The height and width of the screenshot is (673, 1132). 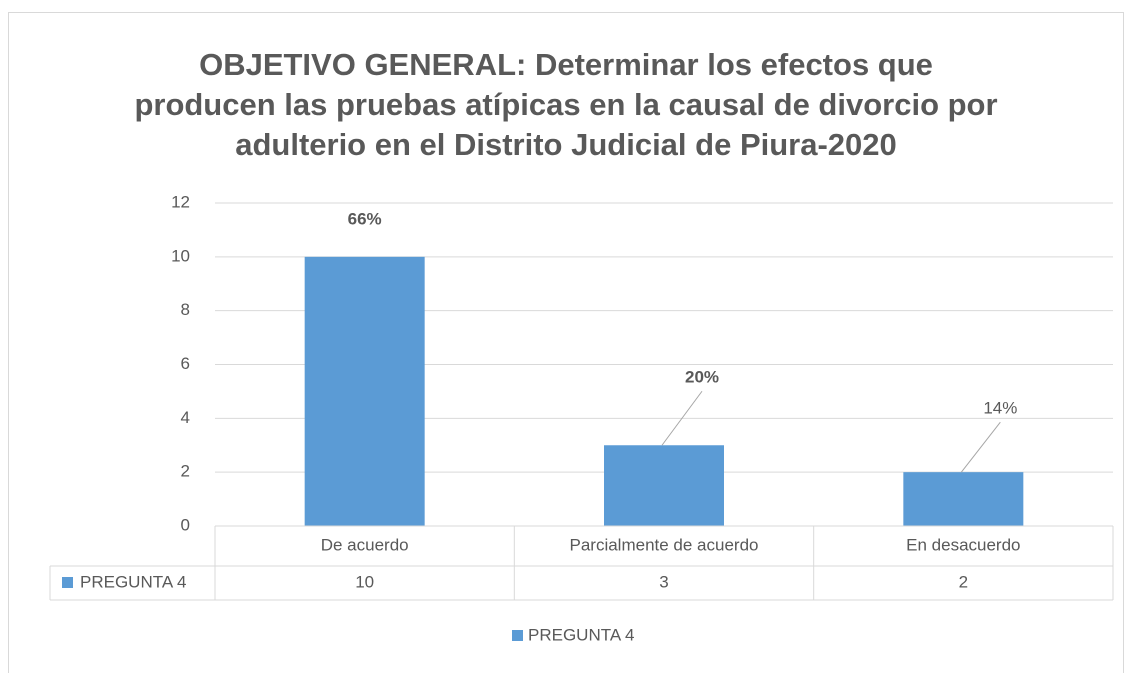 What do you see at coordinates (185, 471) in the screenshot?
I see `y-tick-label: 2` at bounding box center [185, 471].